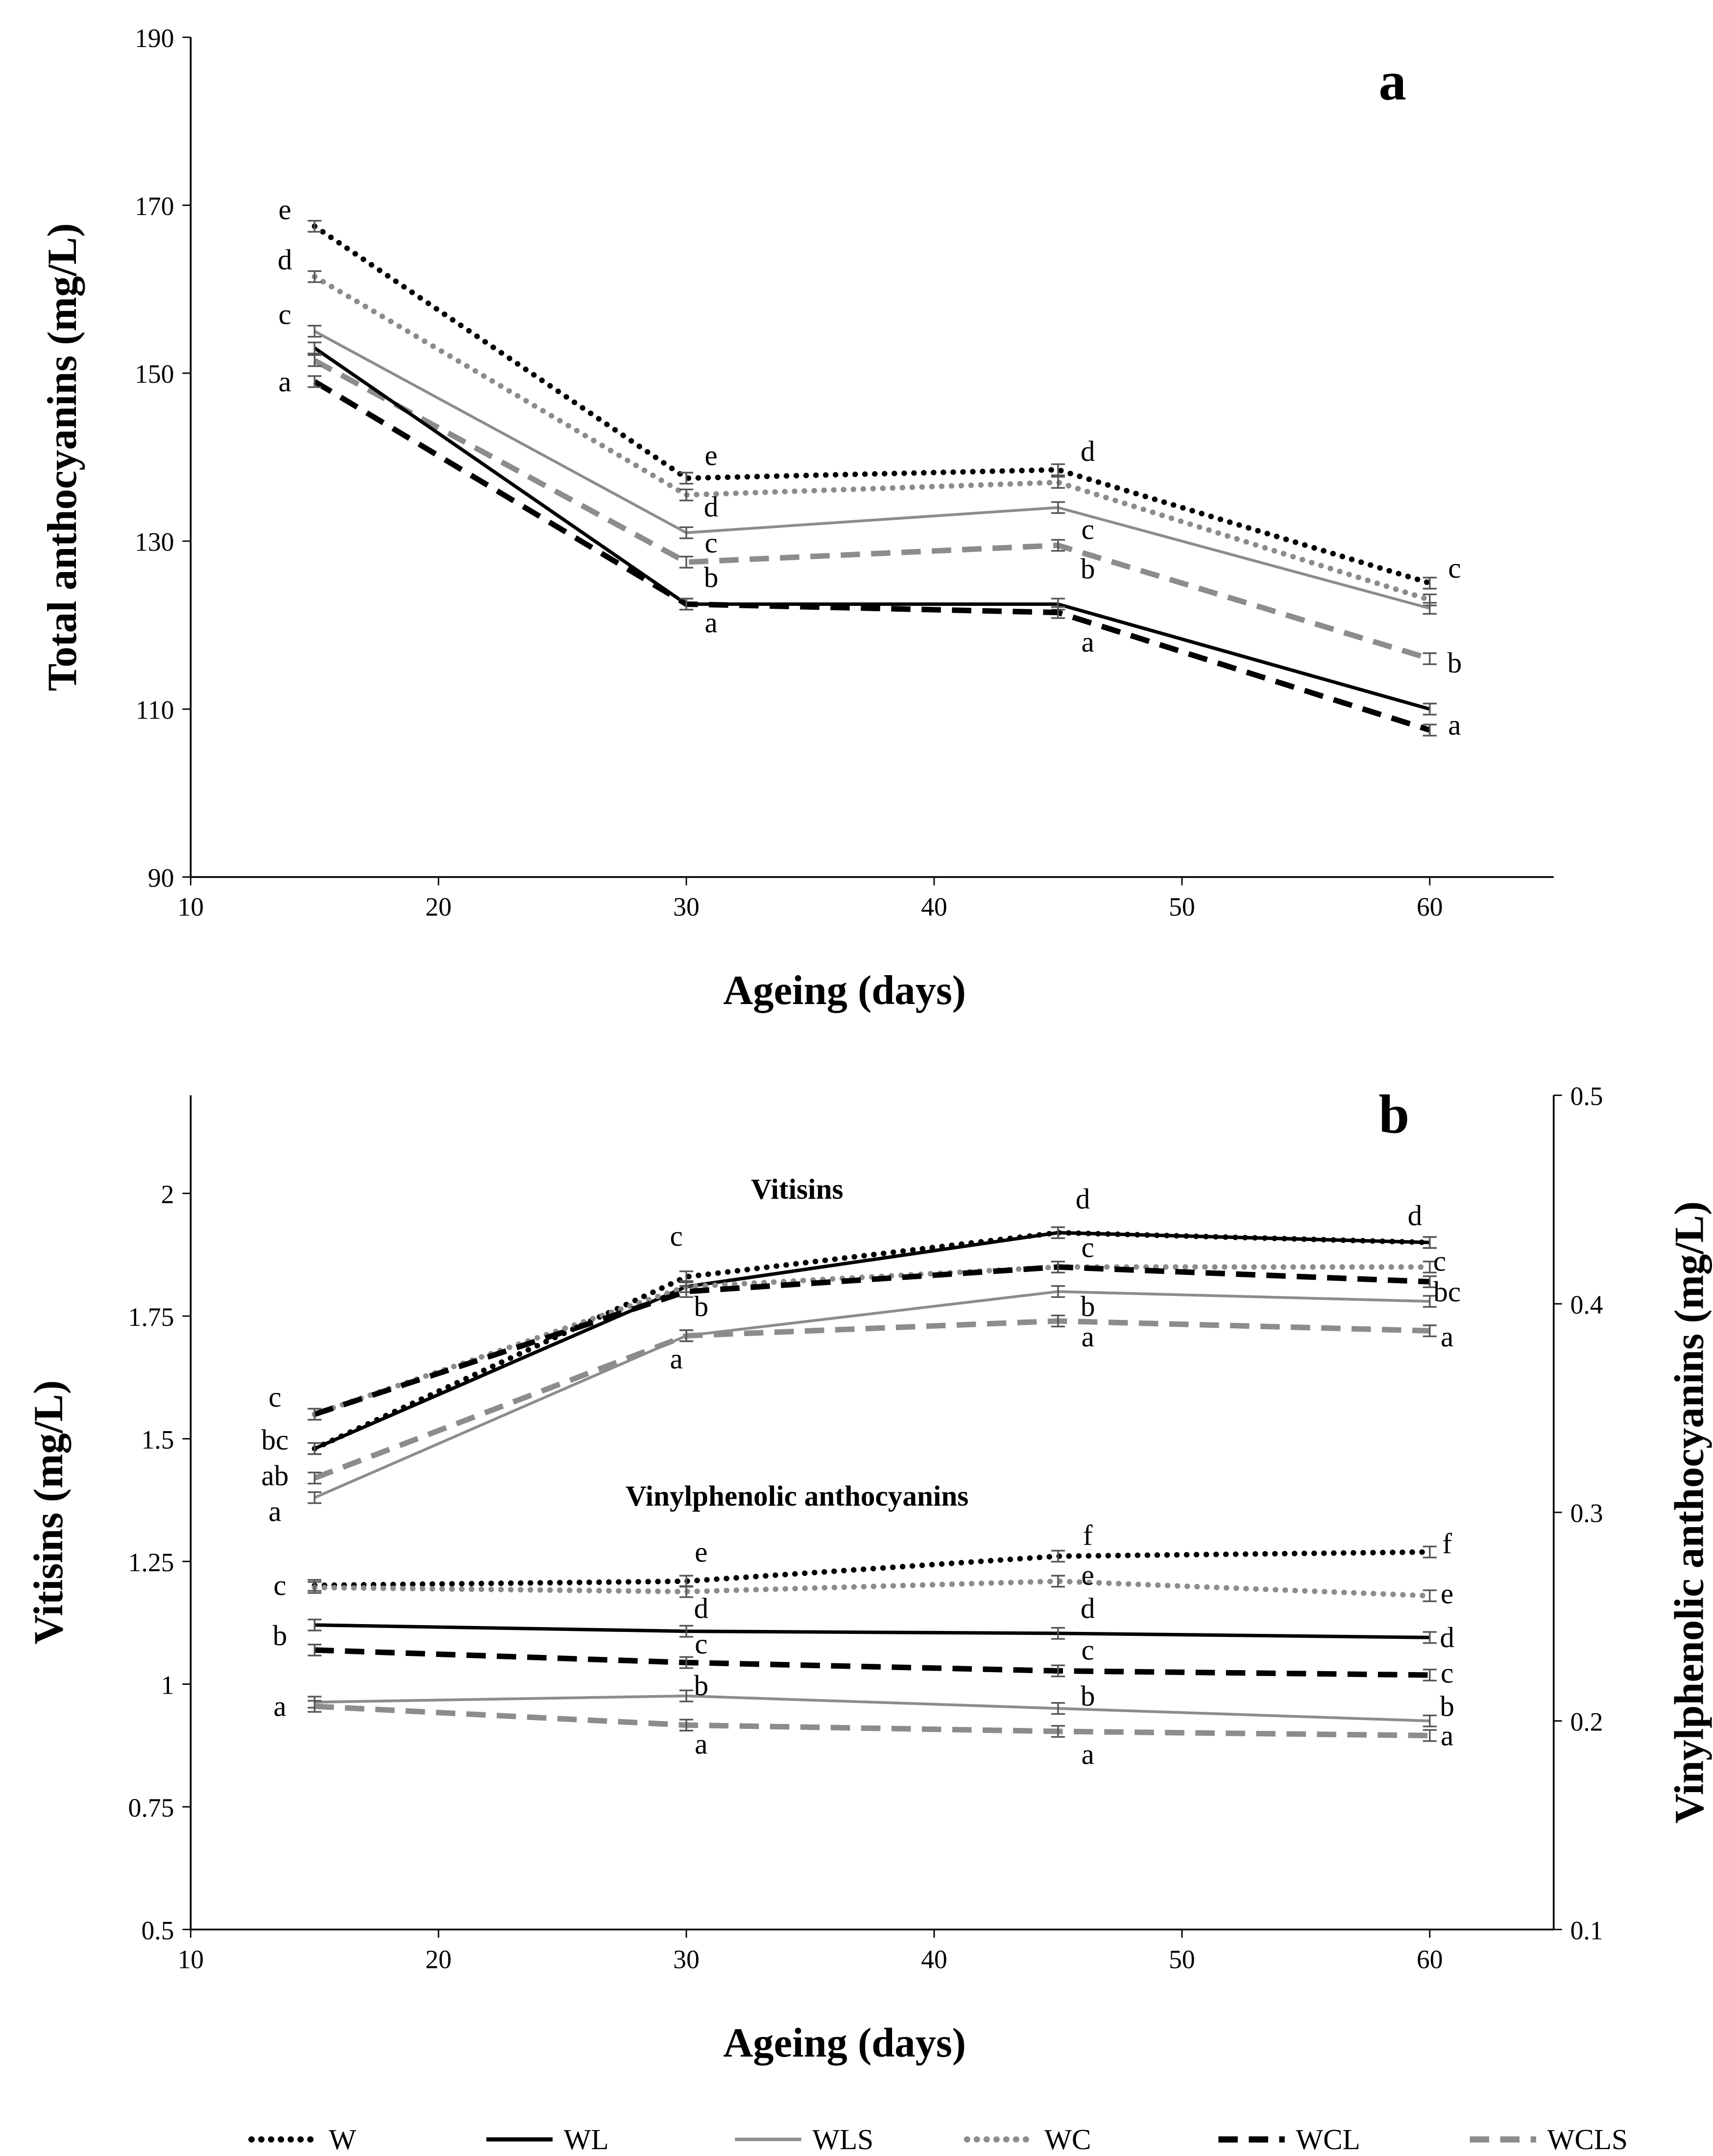  I want to click on significance-letter: ab, so click(275, 1475).